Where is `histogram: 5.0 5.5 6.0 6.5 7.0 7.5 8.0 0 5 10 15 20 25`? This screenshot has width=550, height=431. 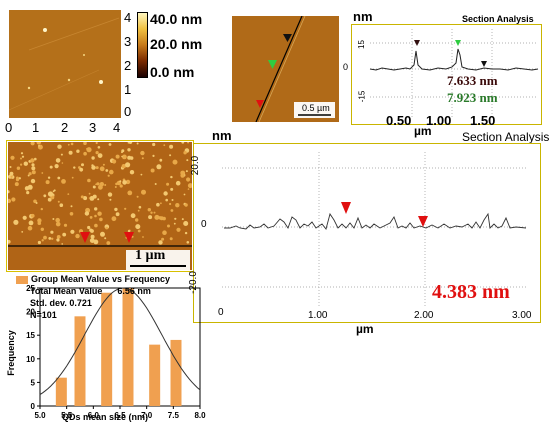 histogram: 5.0 5.5 6.0 6.5 7.0 7.5 8.0 0 5 10 15 20 25 is located at coordinates (105, 349).